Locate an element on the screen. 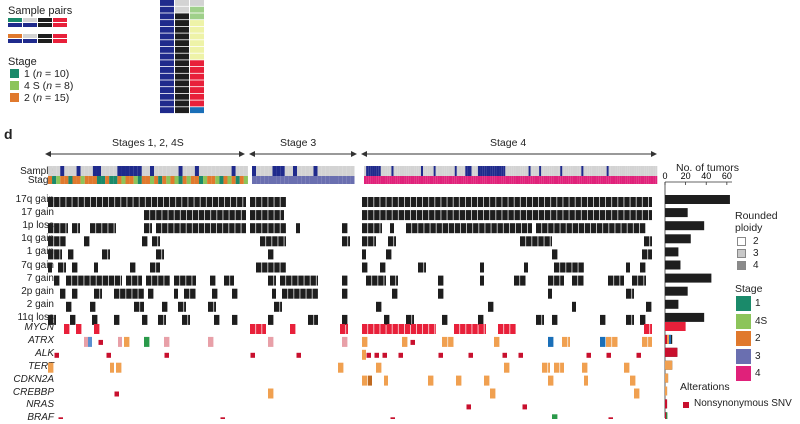 Image resolution: width=800 pixels, height=424 pixels. stage-label-suffix: = 8) is located at coordinates (62, 86).